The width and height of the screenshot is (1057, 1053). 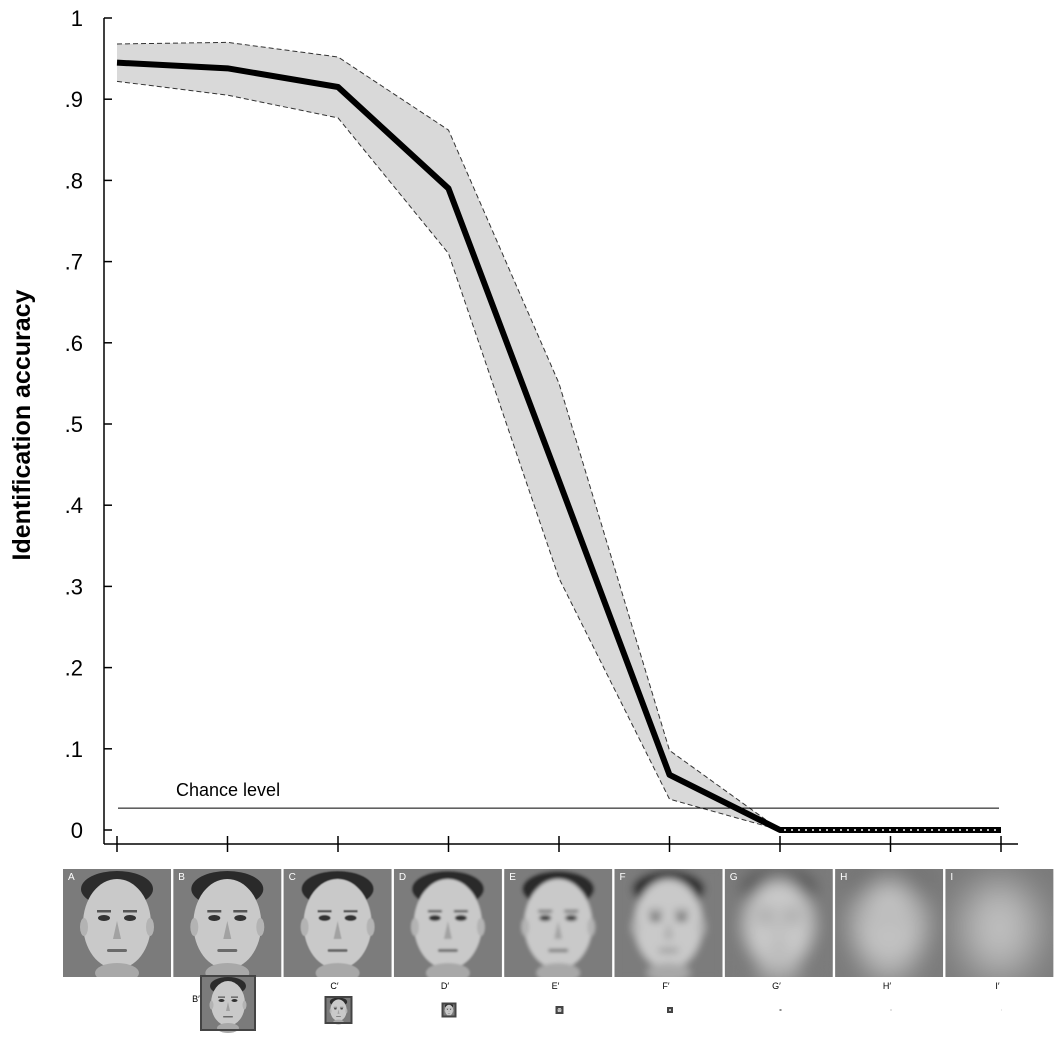 What do you see at coordinates (74, 424) in the screenshot?
I see `y-tick-label: .5` at bounding box center [74, 424].